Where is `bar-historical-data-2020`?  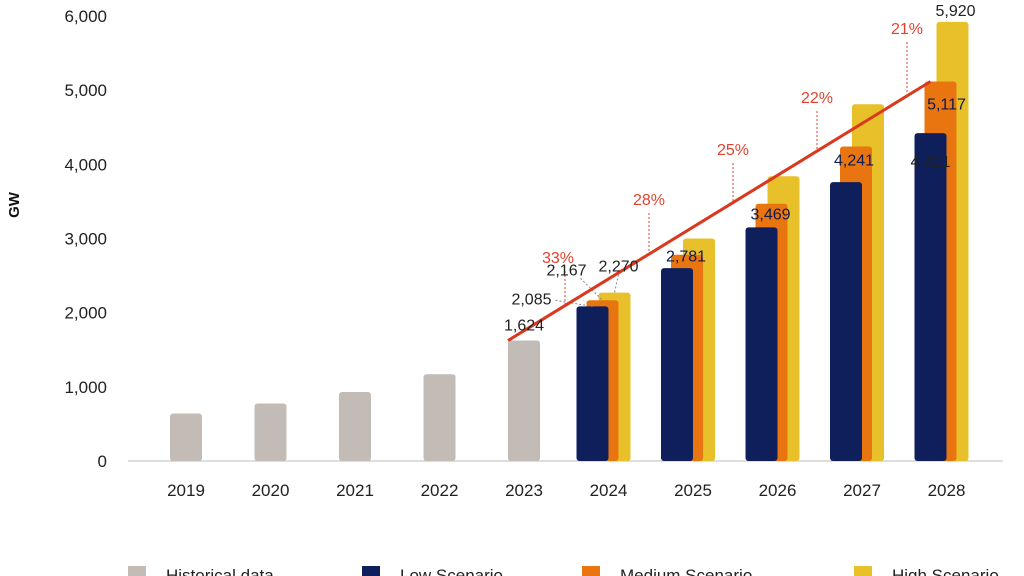
bar-historical-data-2020 is located at coordinates (270, 432).